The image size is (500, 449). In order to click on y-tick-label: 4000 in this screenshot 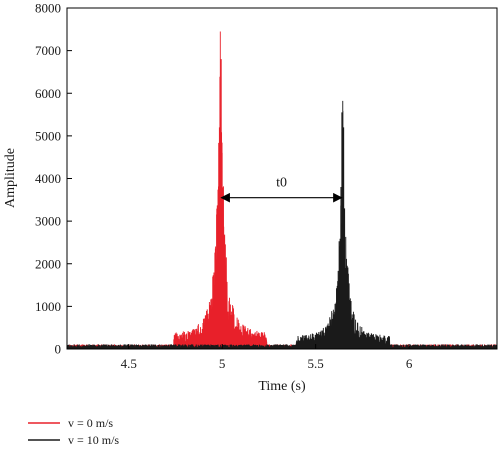, I will do `click(48, 178)`.